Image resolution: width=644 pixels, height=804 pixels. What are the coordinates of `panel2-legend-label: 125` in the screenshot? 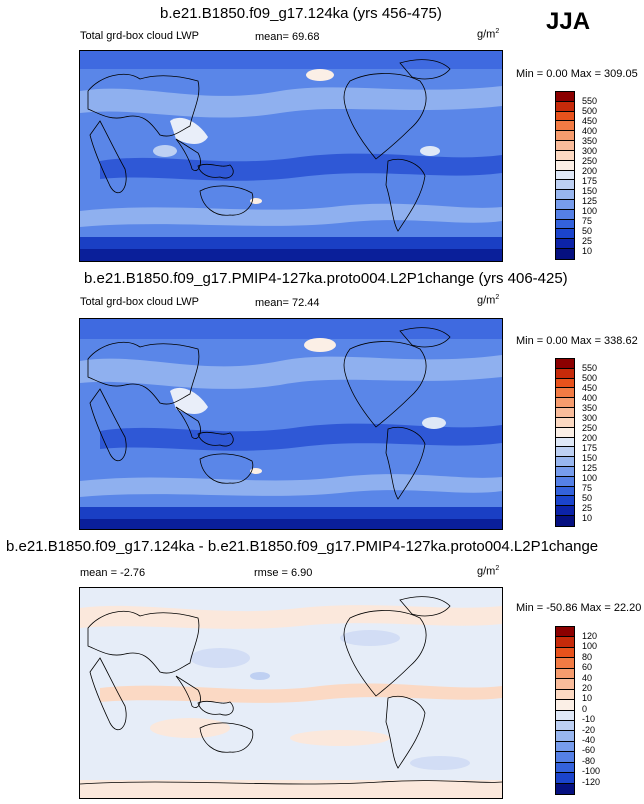 It's located at (590, 468).